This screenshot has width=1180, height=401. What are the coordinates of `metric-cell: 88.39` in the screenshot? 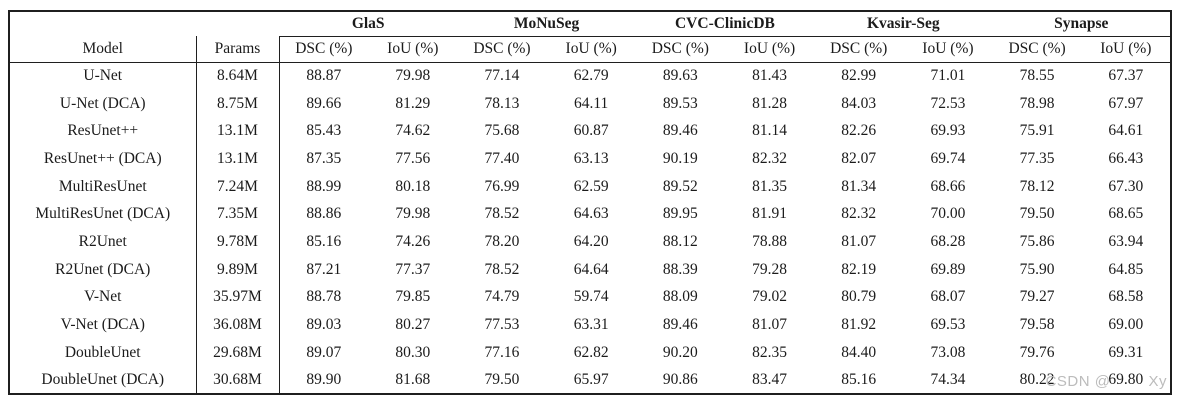 It's located at (680, 269).